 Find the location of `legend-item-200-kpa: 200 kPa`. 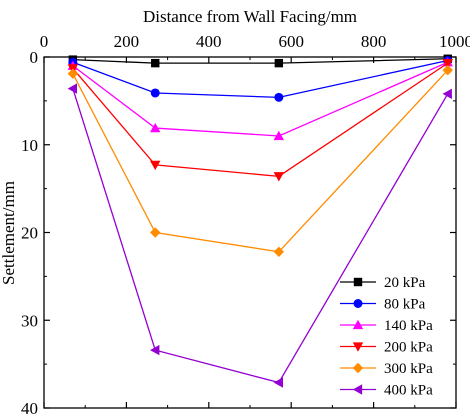

legend-item-200-kpa: 200 kPa is located at coordinates (386, 348).